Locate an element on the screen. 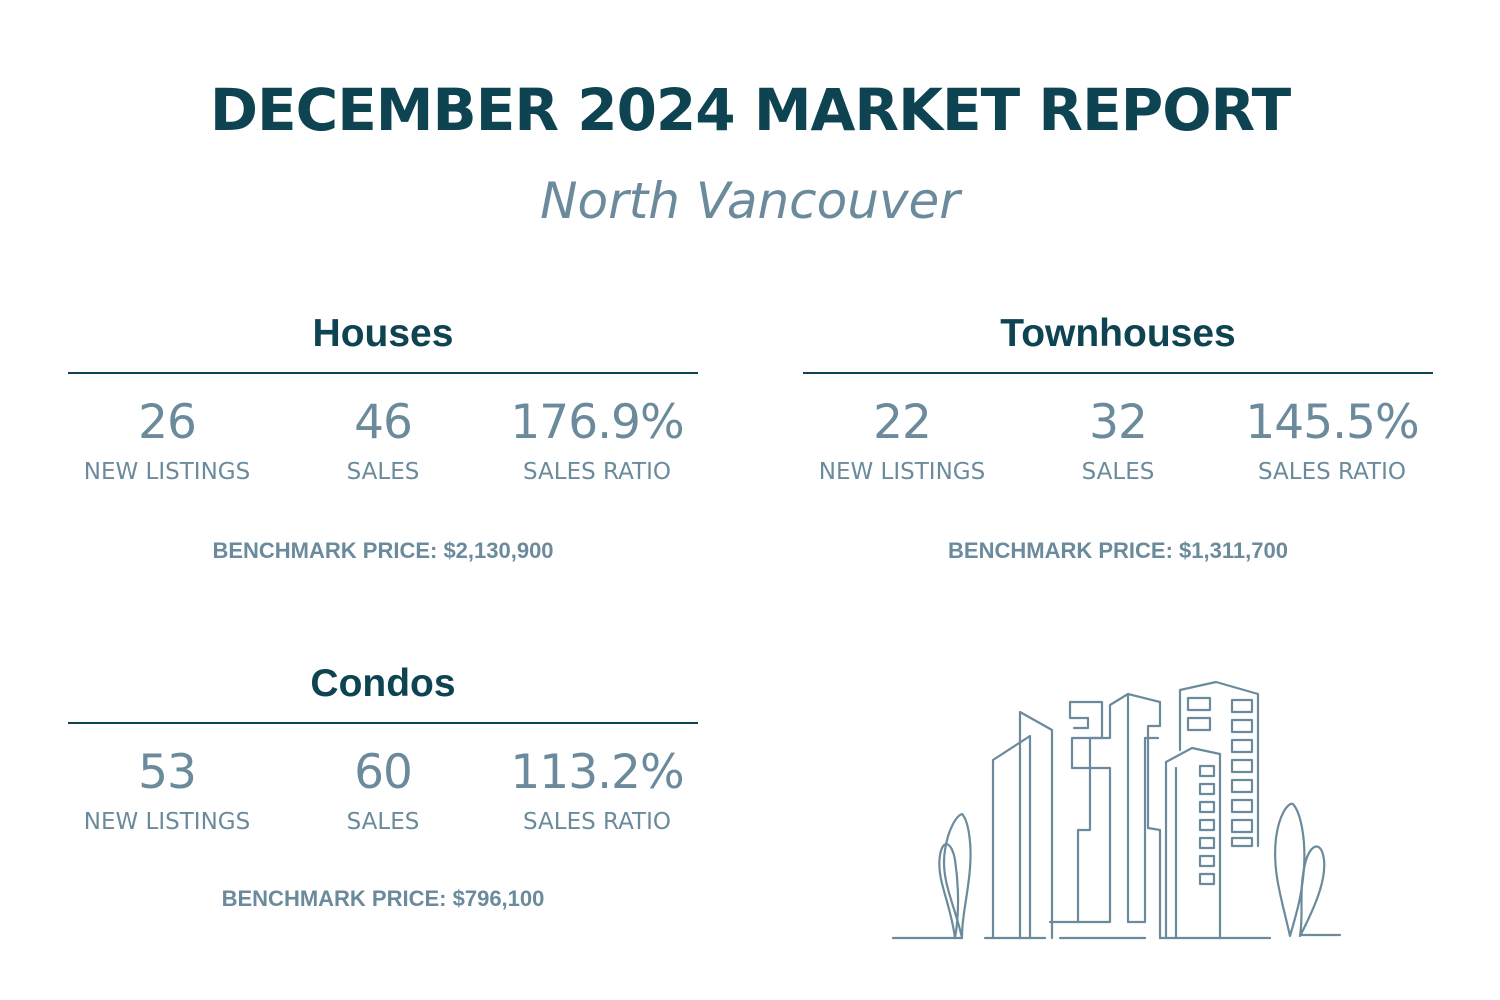  stat-new-listings: 53 NEW LISTINGS is located at coordinates (167, 790).